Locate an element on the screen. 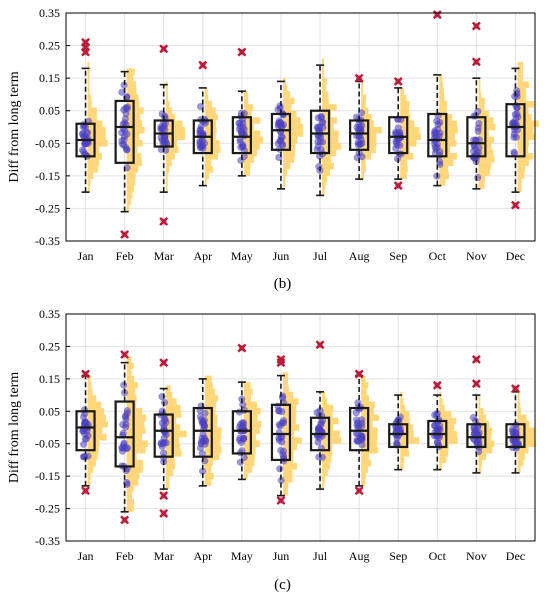  x-tick-label: May is located at coordinates (242, 556).